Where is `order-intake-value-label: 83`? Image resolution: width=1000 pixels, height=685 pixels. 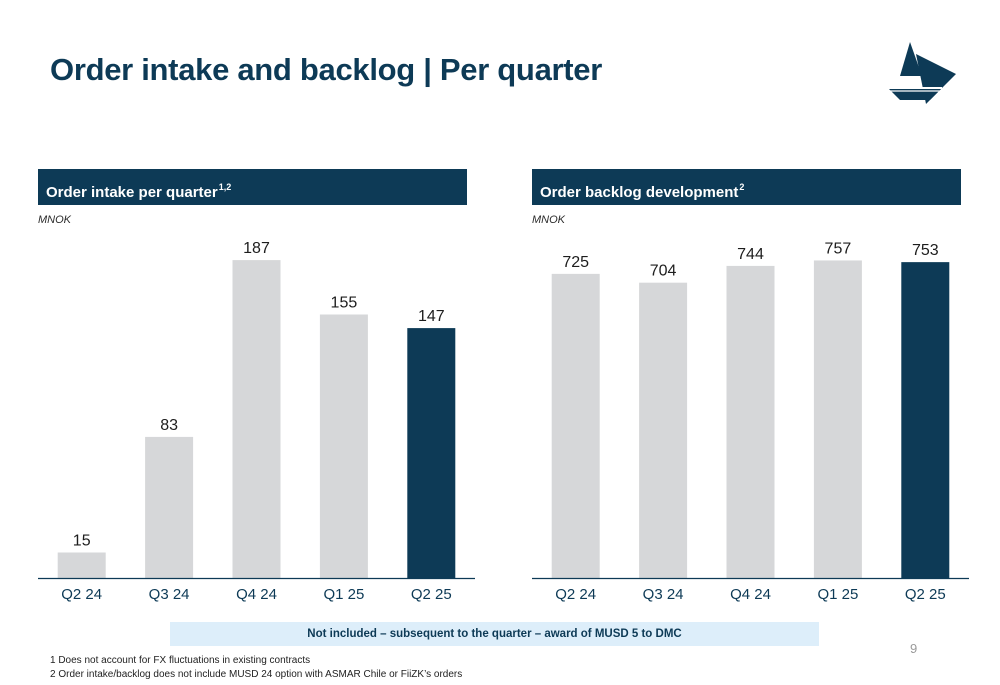
order-intake-value-label: 83 is located at coordinates (169, 425).